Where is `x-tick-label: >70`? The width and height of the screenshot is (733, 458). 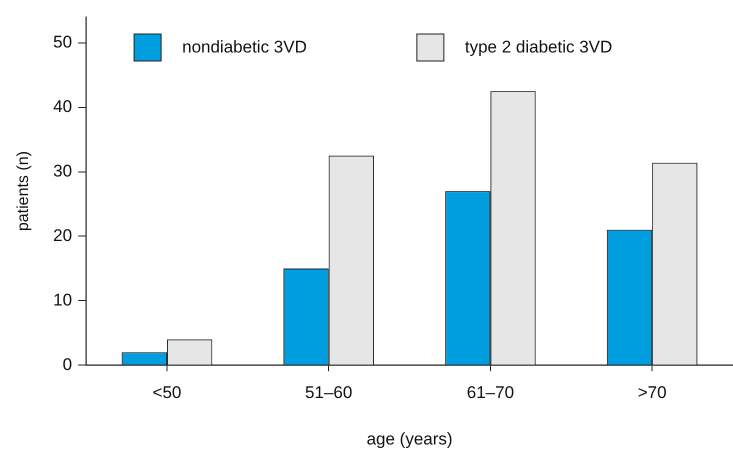
x-tick-label: >70 is located at coordinates (652, 392).